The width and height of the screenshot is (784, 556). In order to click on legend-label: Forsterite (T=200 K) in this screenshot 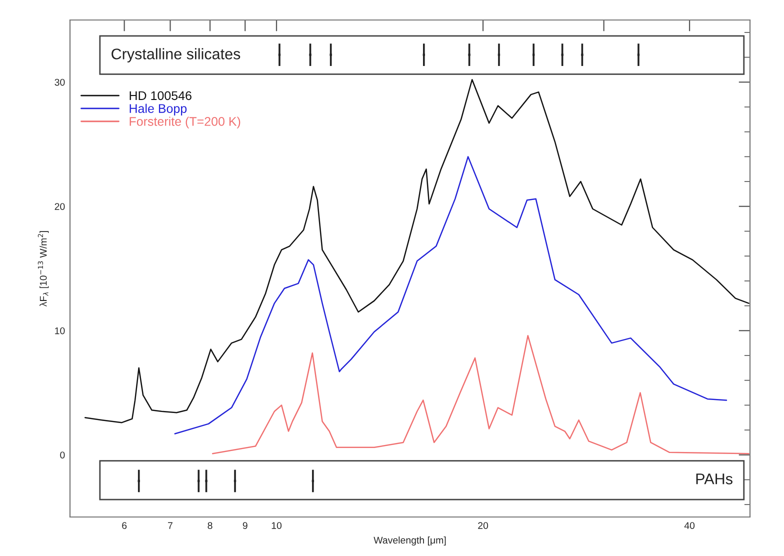, I will do `click(185, 122)`.